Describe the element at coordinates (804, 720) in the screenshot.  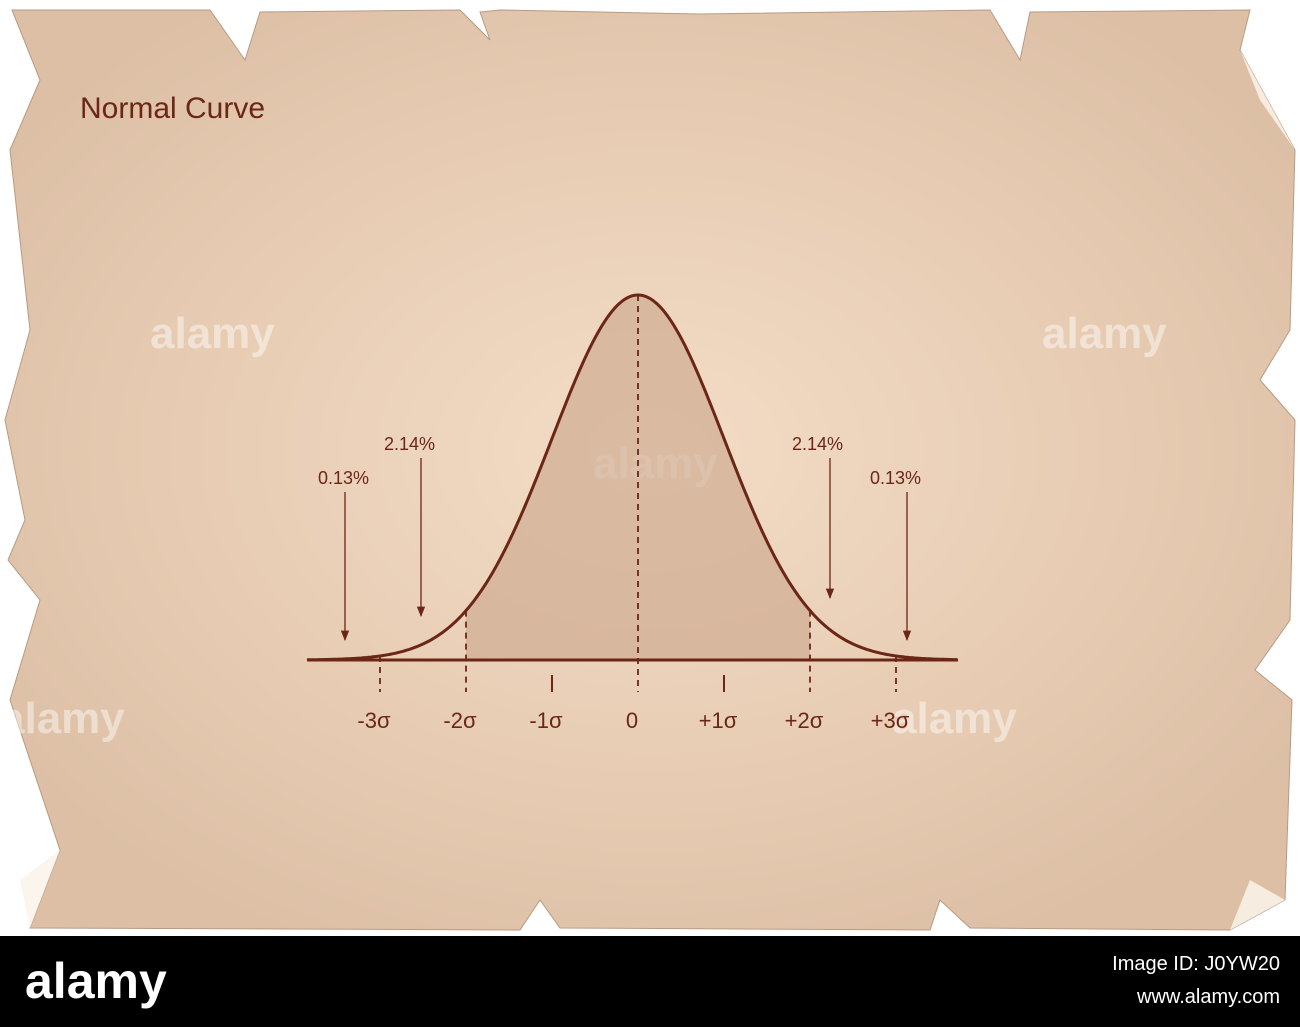
I see `axis-label: +2σ` at that location.